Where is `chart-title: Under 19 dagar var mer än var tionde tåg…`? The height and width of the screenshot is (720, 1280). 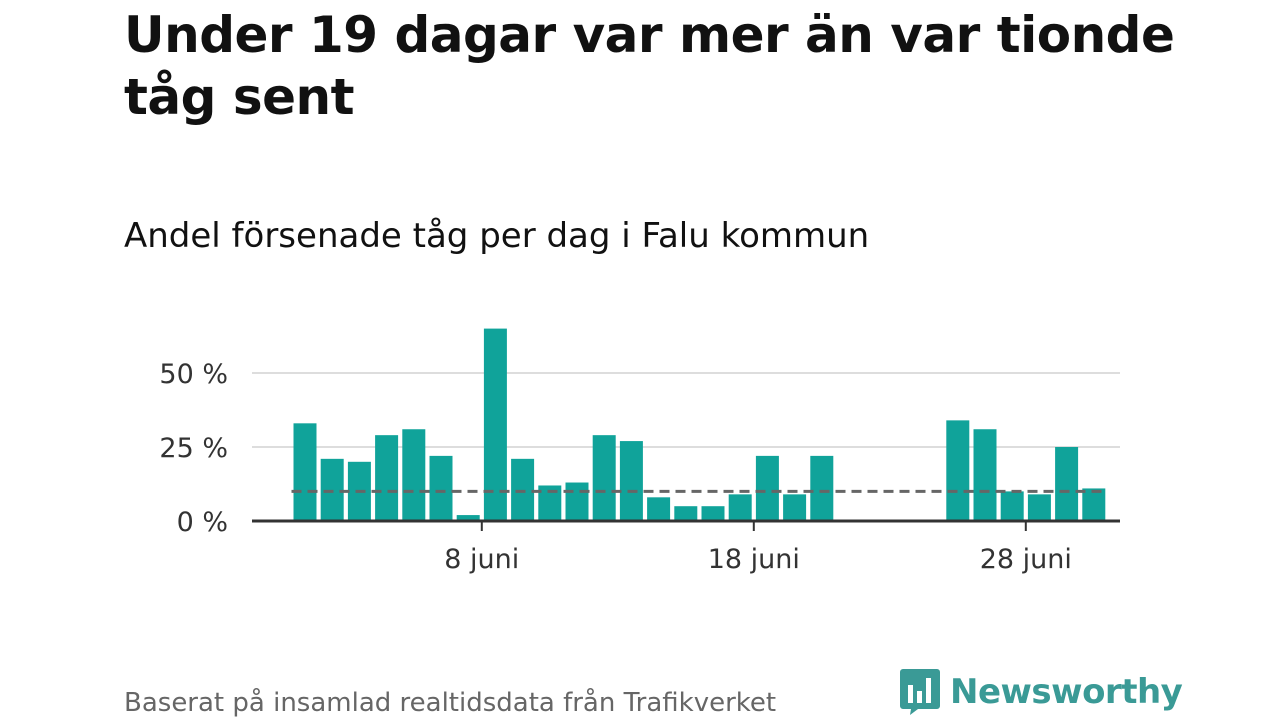
chart-title: Under 19 dagar var mer än var tionde tåg… is located at coordinates (649, 66).